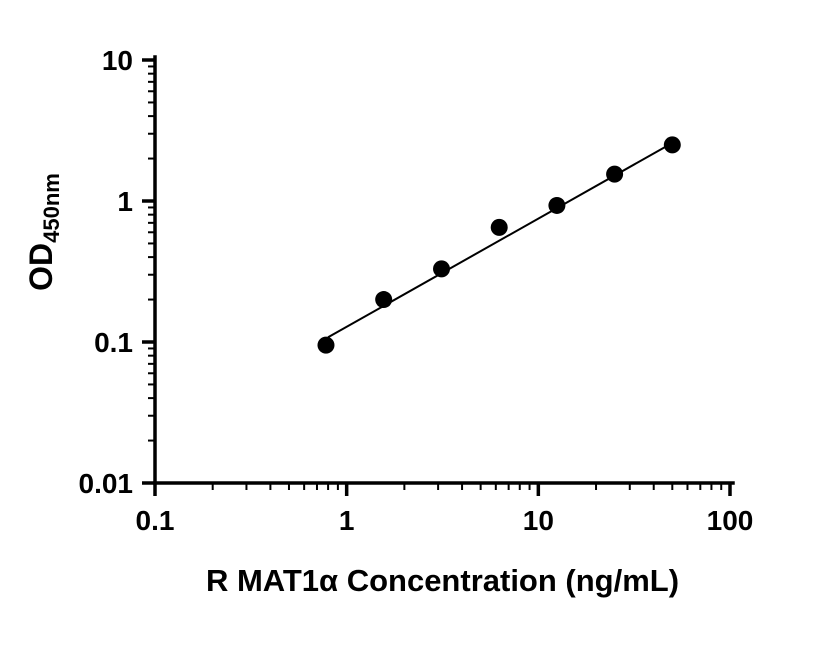  I want to click on y-axis-title-main: OD, so click(41, 267).